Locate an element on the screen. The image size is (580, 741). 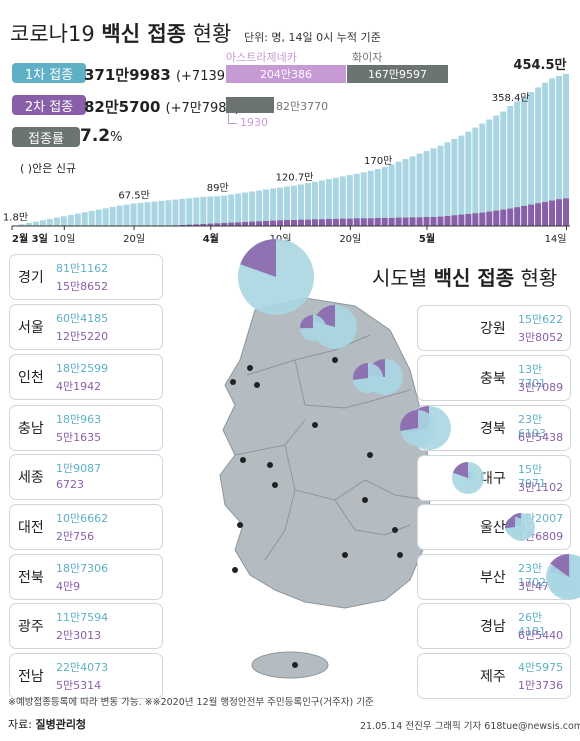
region-card: 경북 23만6193 6만5438 is located at coordinates (494, 428).